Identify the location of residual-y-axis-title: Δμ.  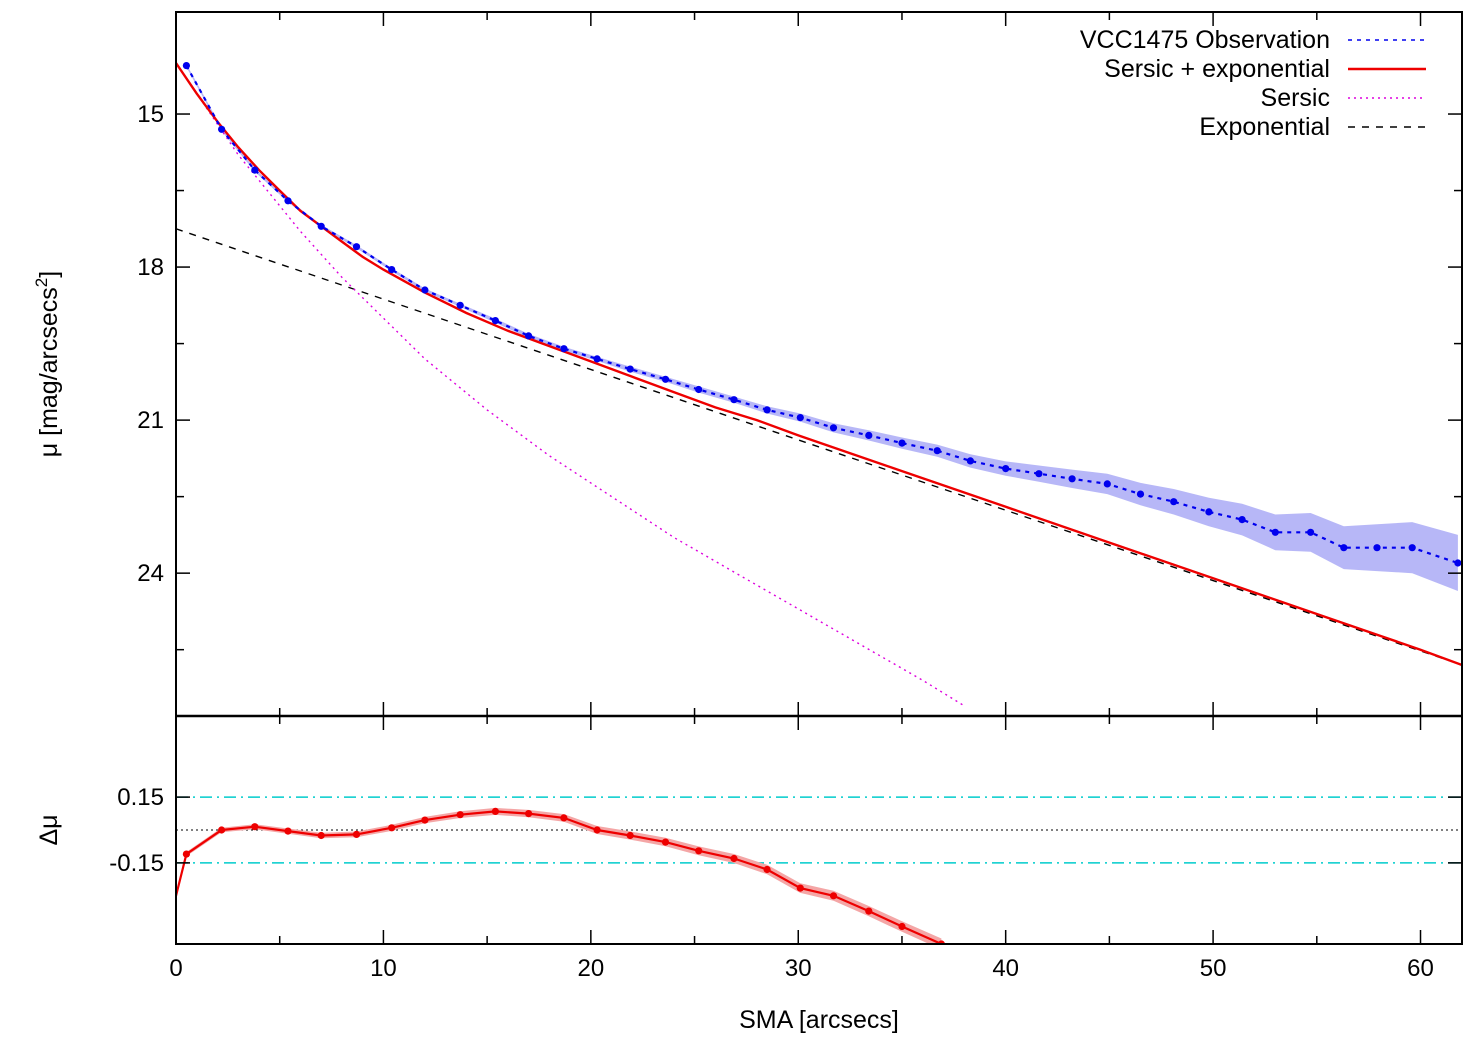
(49, 829).